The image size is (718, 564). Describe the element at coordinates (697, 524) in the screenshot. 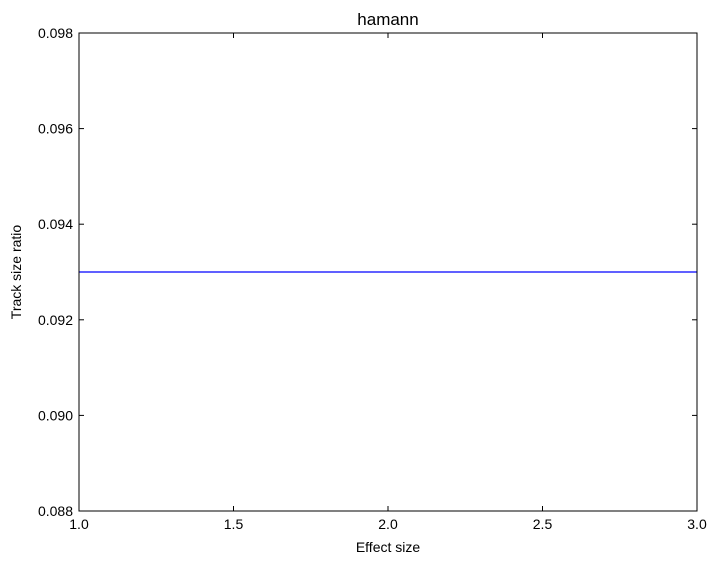

I see `x-tick-label: 3.0` at that location.